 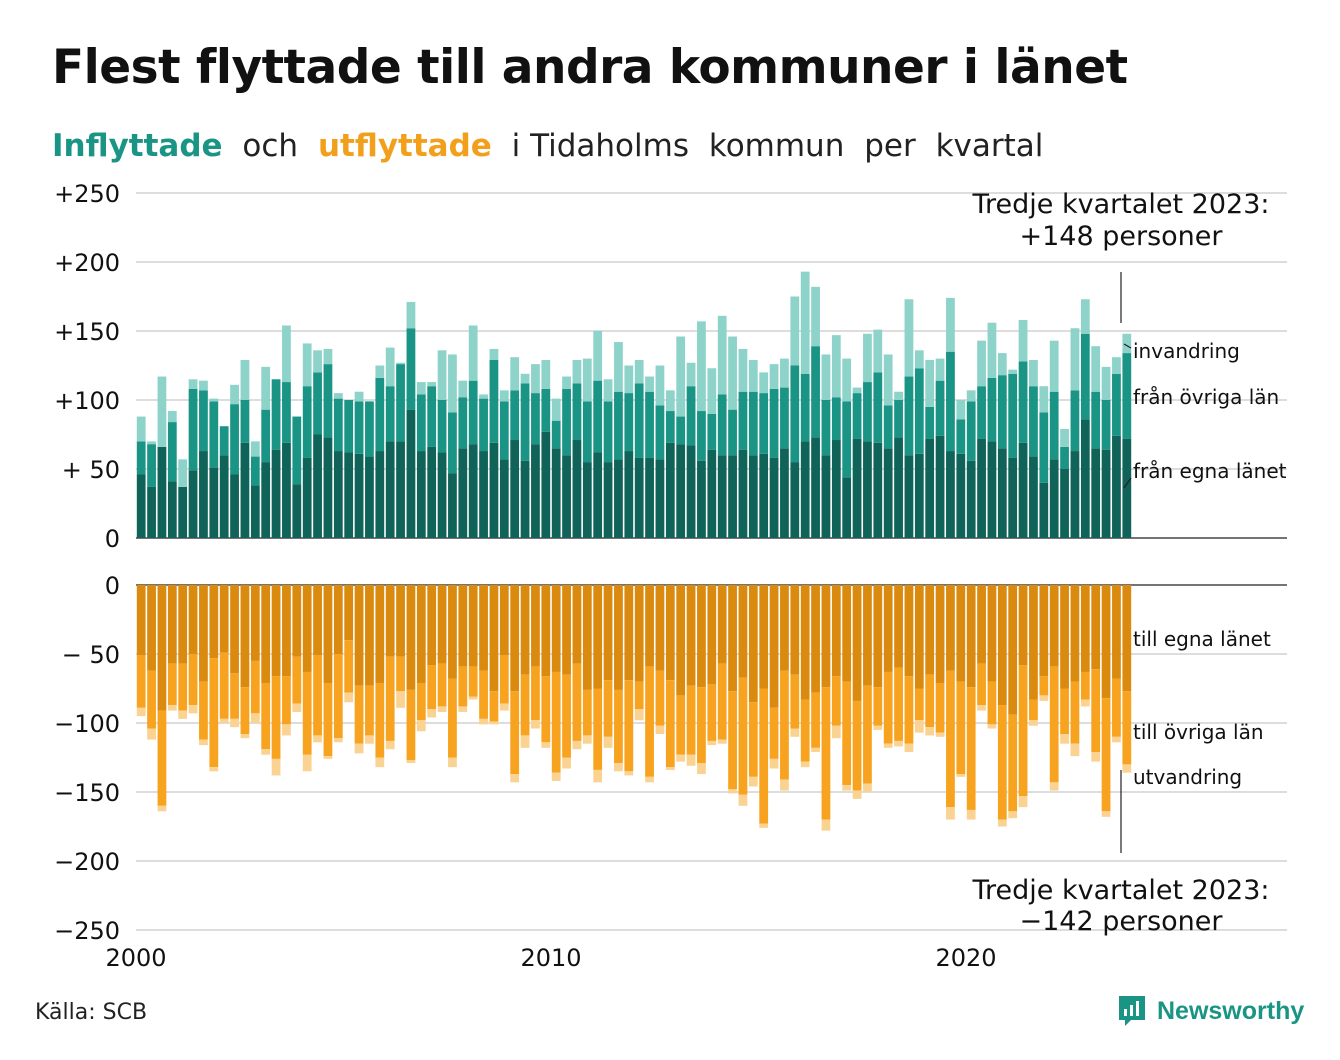 What do you see at coordinates (112, 586) in the screenshot?
I see `y-tick-label-bottom: 0` at bounding box center [112, 586].